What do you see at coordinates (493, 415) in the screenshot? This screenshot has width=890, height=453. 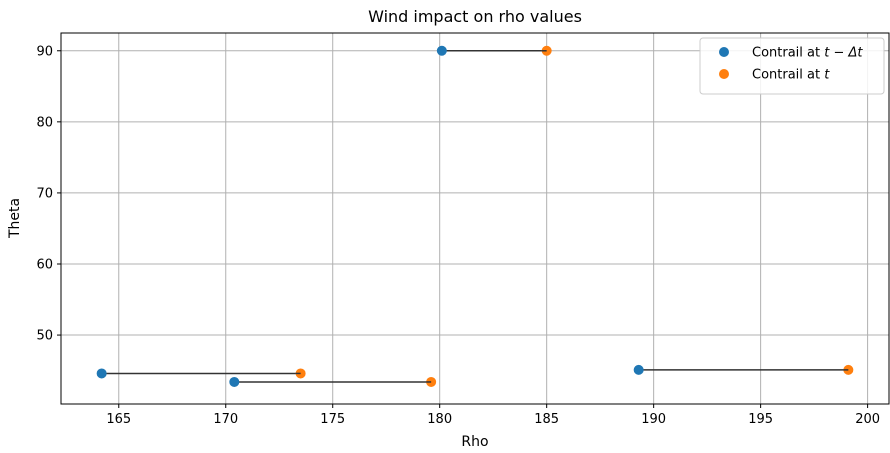 I see `x-axis-ticks: 165 170 175 180 185 190 195 200` at bounding box center [493, 415].